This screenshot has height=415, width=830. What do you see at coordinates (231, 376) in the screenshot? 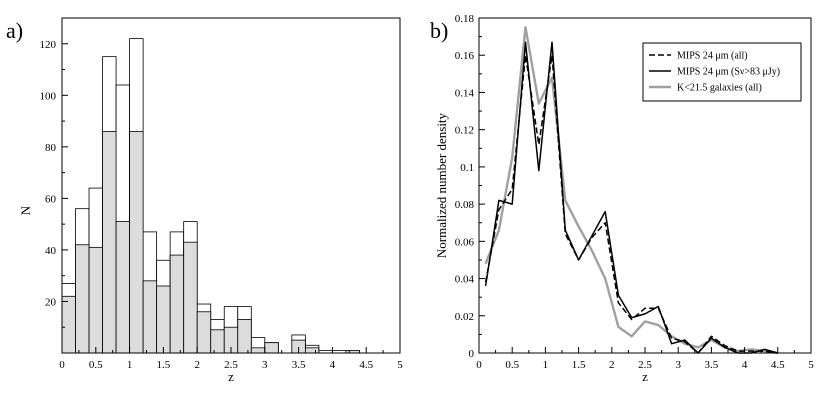
I see `x-axis-title-a: z` at bounding box center [231, 376].